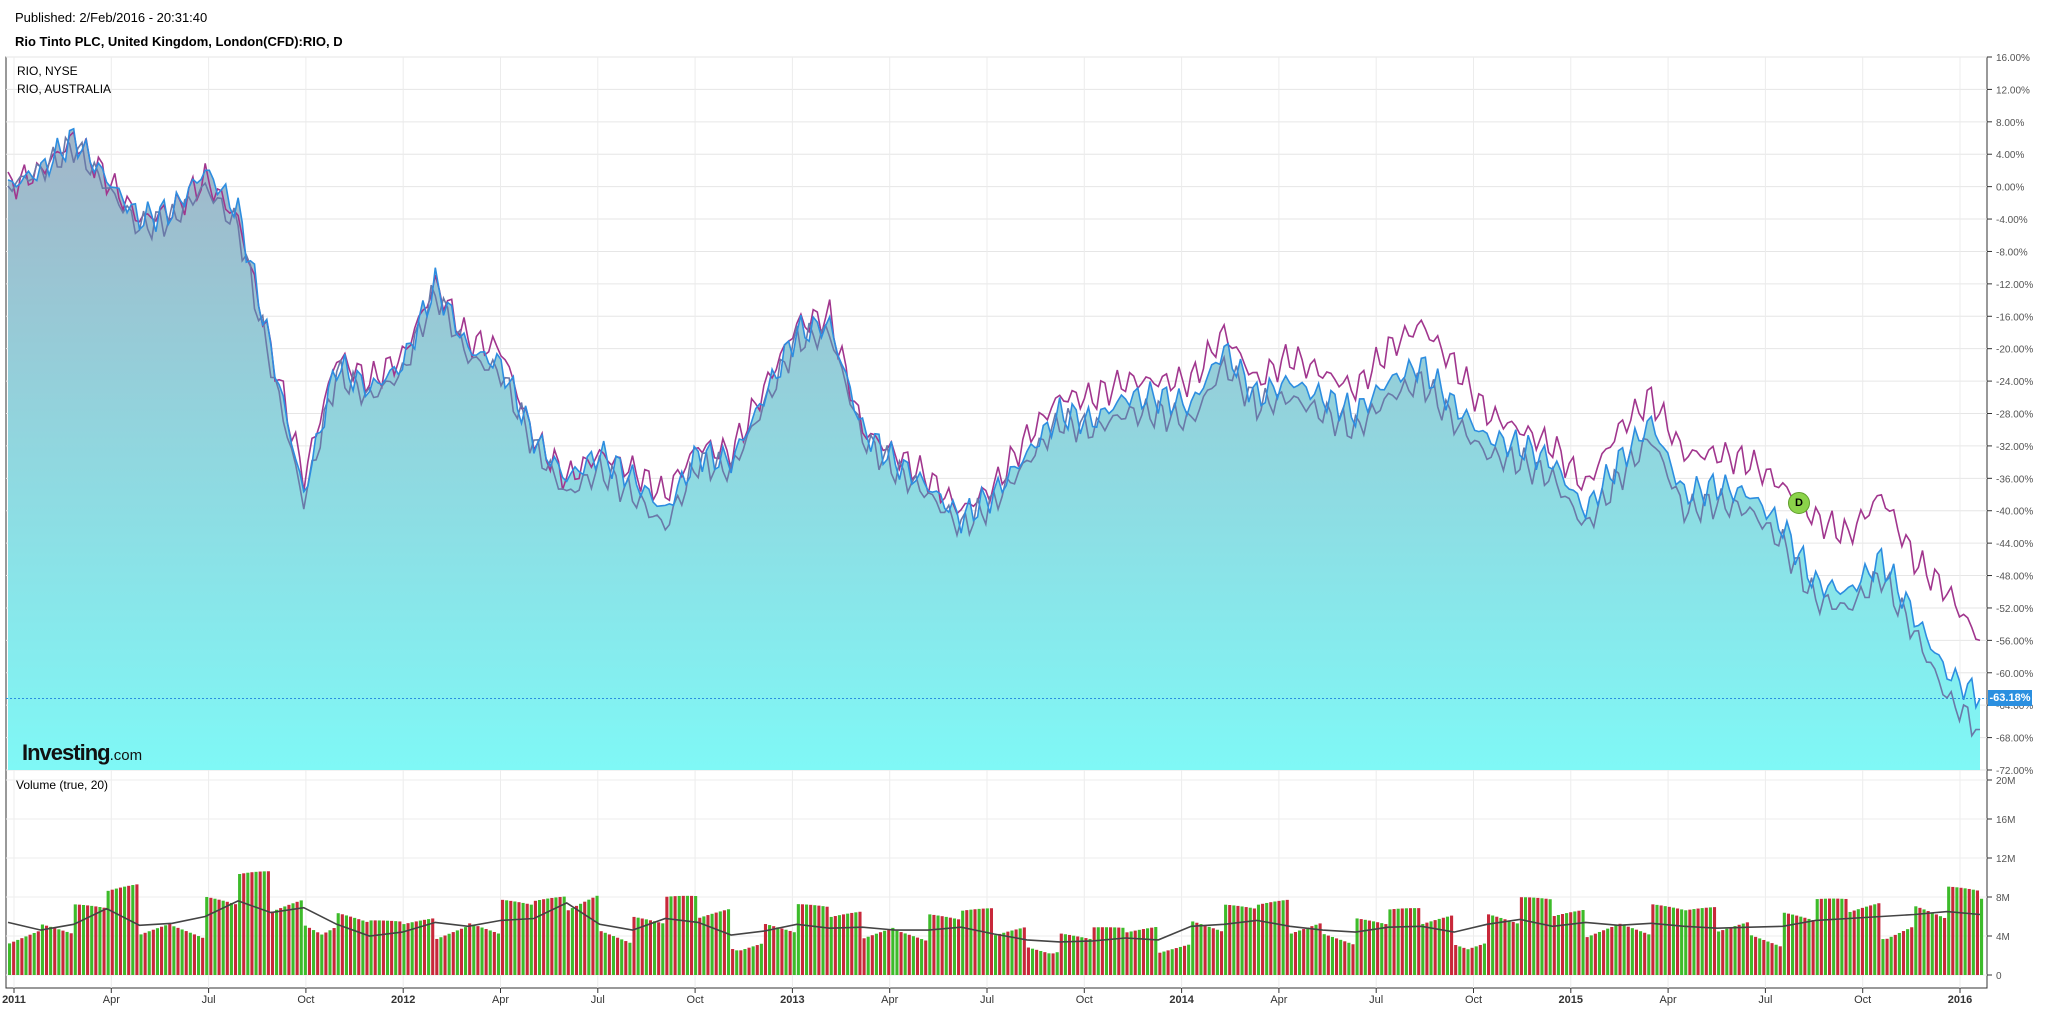 This screenshot has height=1010, width=2061. What do you see at coordinates (1084, 1000) in the screenshot?
I see `x-tick-label: Oct` at bounding box center [1084, 1000].